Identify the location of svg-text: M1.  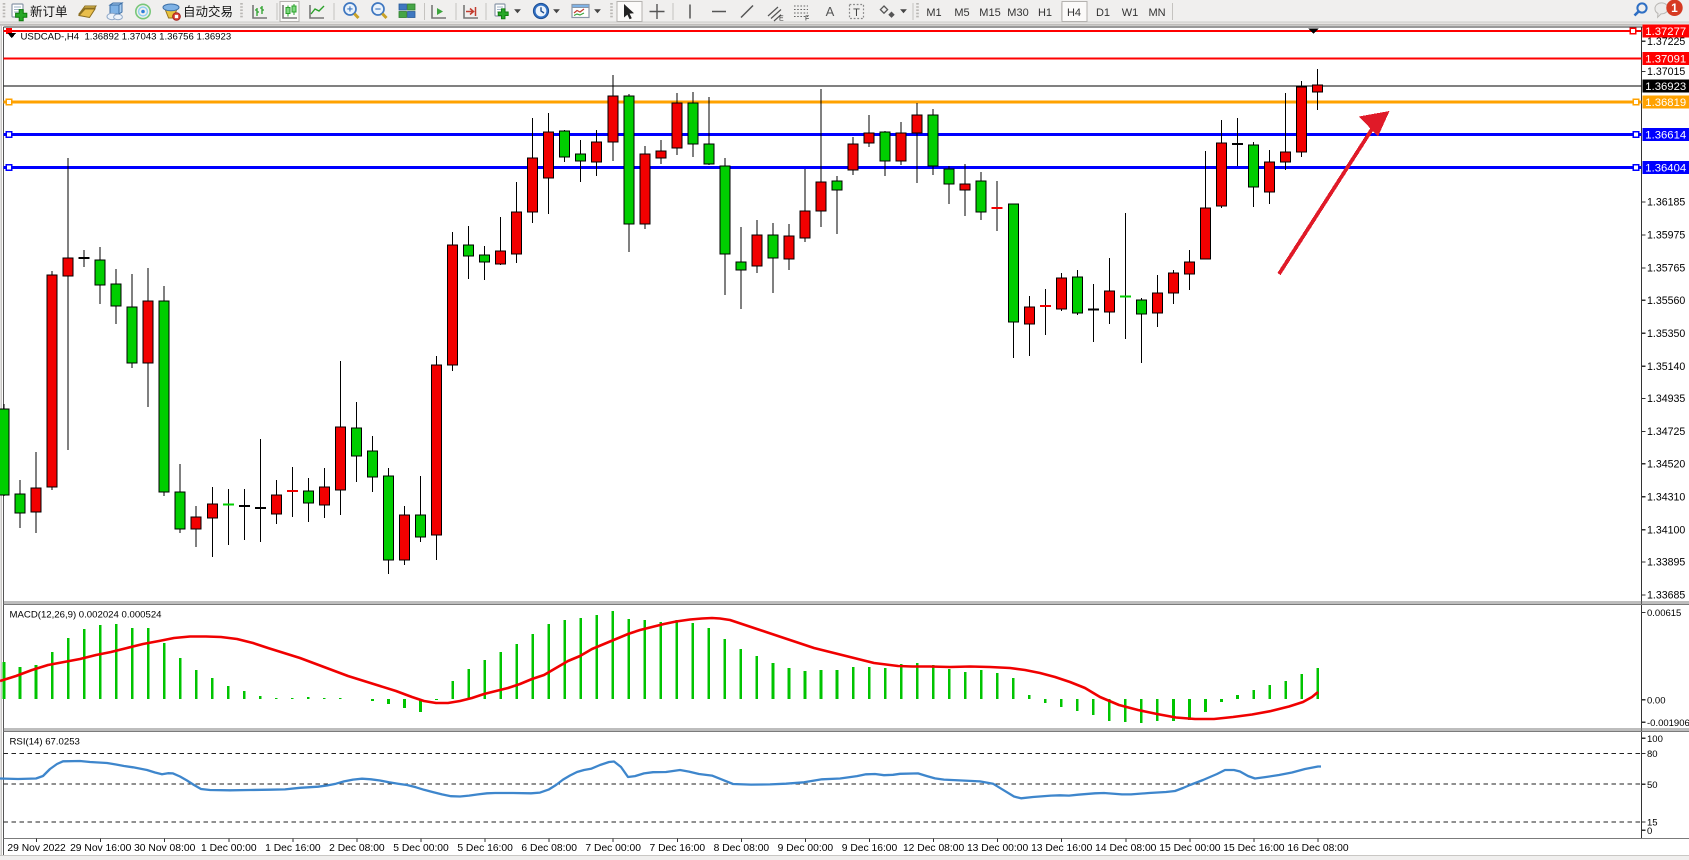
(933, 13).